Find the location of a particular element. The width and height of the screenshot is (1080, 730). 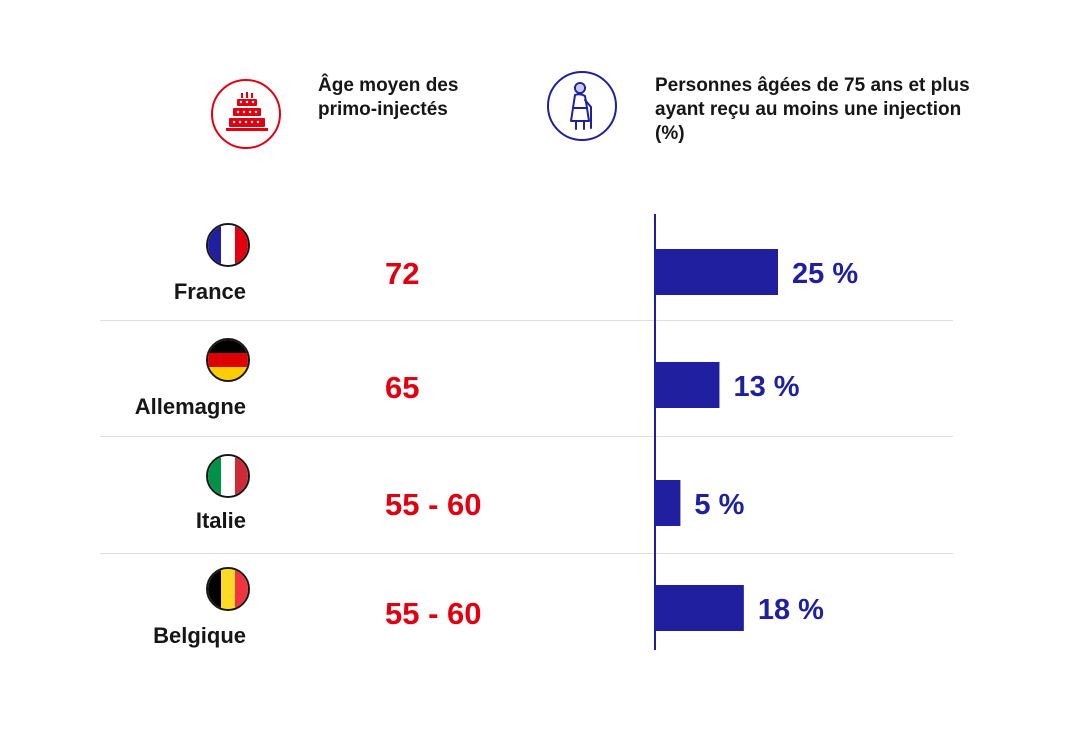

italy-flag-icon is located at coordinates (228, 476).